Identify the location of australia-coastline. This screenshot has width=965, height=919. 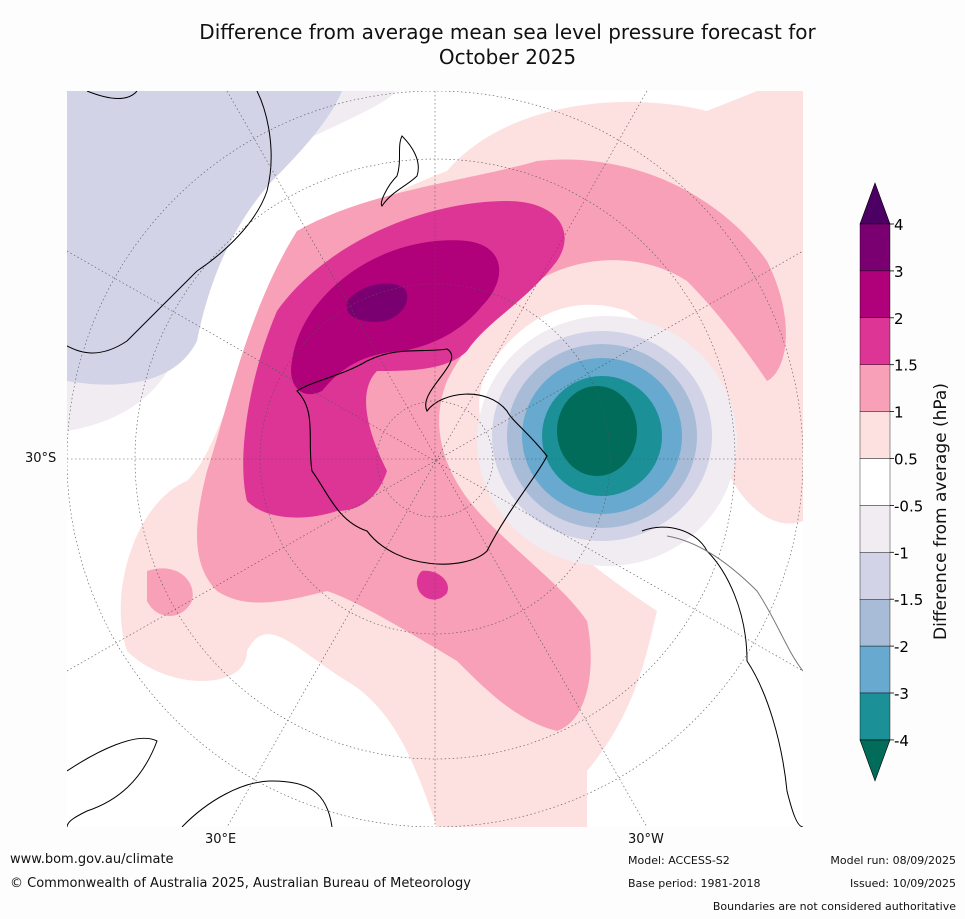
(169, 222).